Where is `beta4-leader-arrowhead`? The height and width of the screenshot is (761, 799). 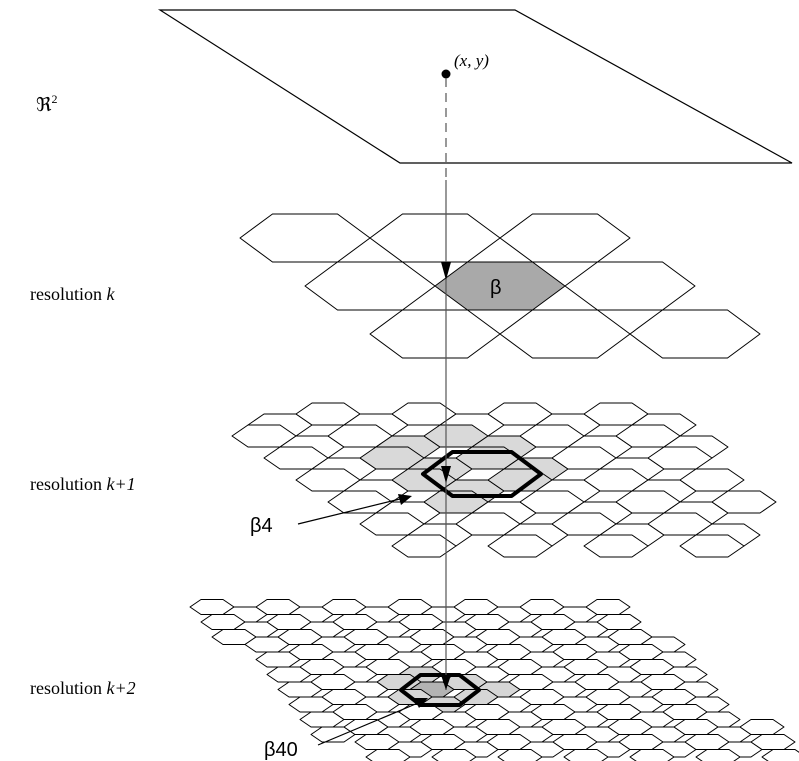
beta4-leader-arrowhead is located at coordinates (405, 499).